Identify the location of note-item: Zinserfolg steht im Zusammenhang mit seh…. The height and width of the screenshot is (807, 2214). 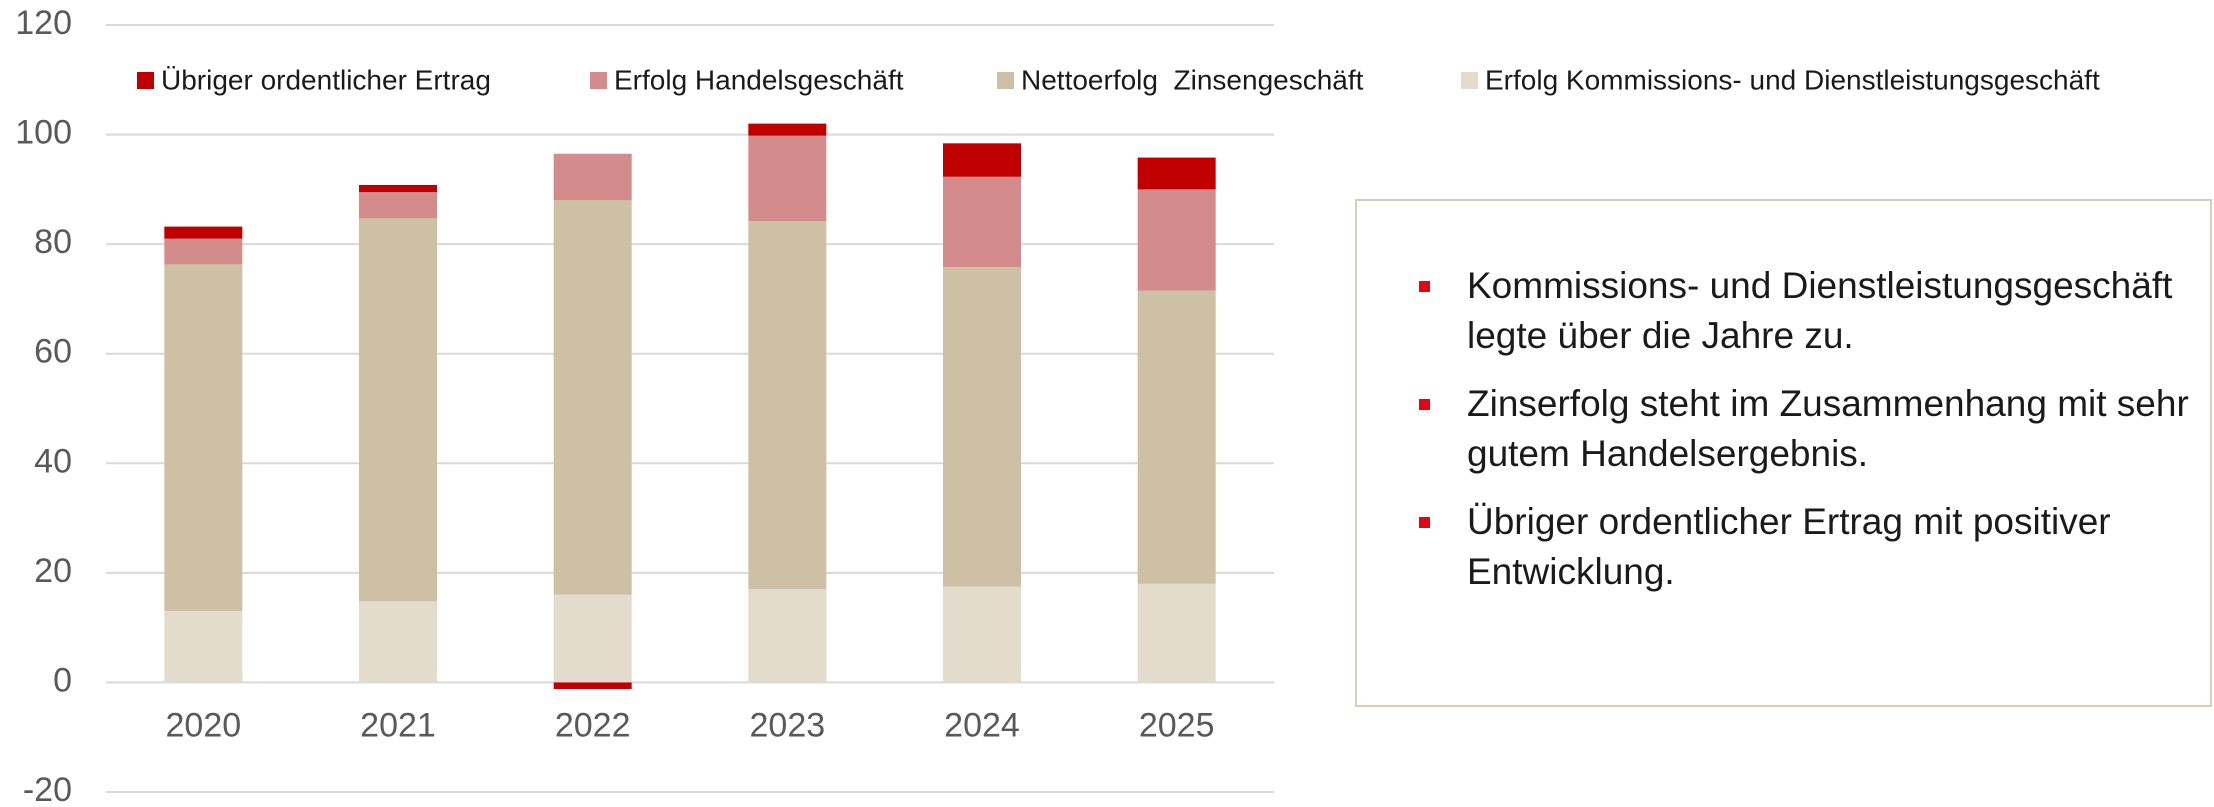
(1783, 429).